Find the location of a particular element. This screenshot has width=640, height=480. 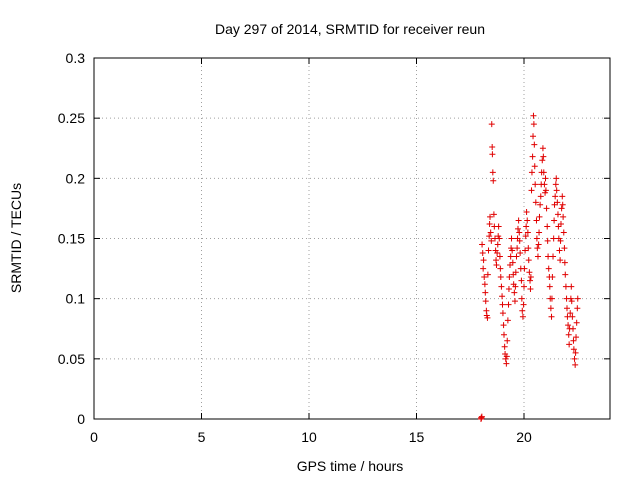

x-axis-label: GPS time / hours is located at coordinates (350, 466).